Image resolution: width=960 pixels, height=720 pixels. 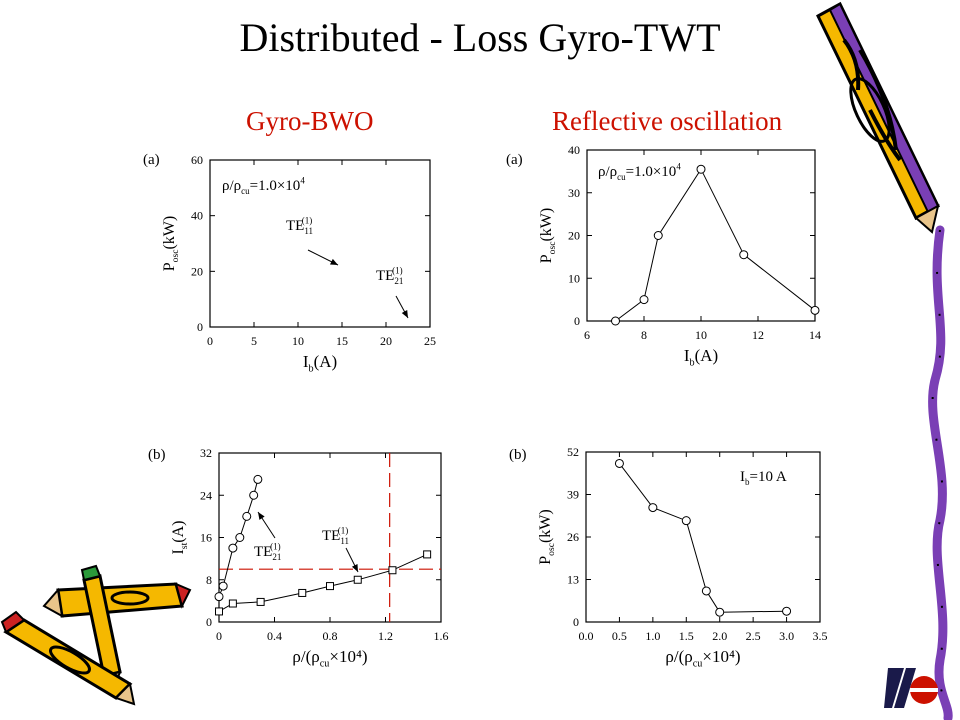 I want to click on x-tick-label: 1.0, so click(x=652, y=636).